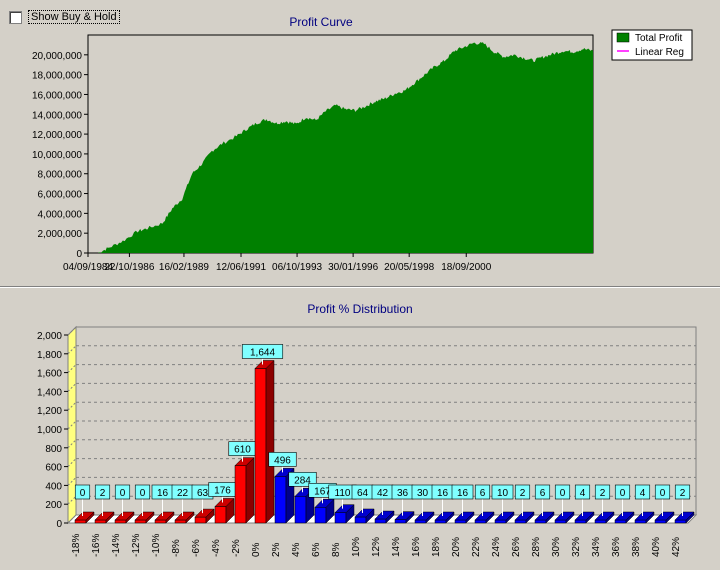 Image resolution: width=720 pixels, height=570 pixels. What do you see at coordinates (256, 549) in the screenshot?
I see `x-tick-label: 0%` at bounding box center [256, 549].